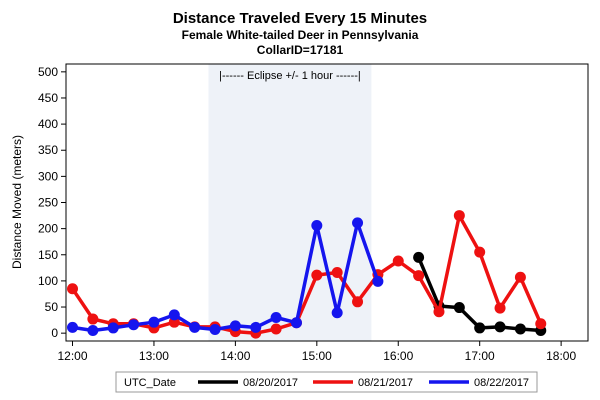 This screenshot has height=400, width=600. I want to click on x-tick-label: 15:00, so click(317, 356).